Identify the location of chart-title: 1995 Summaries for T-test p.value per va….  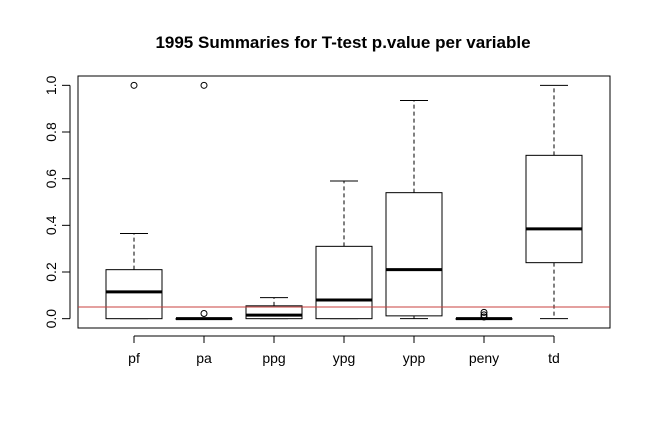
(342, 42).